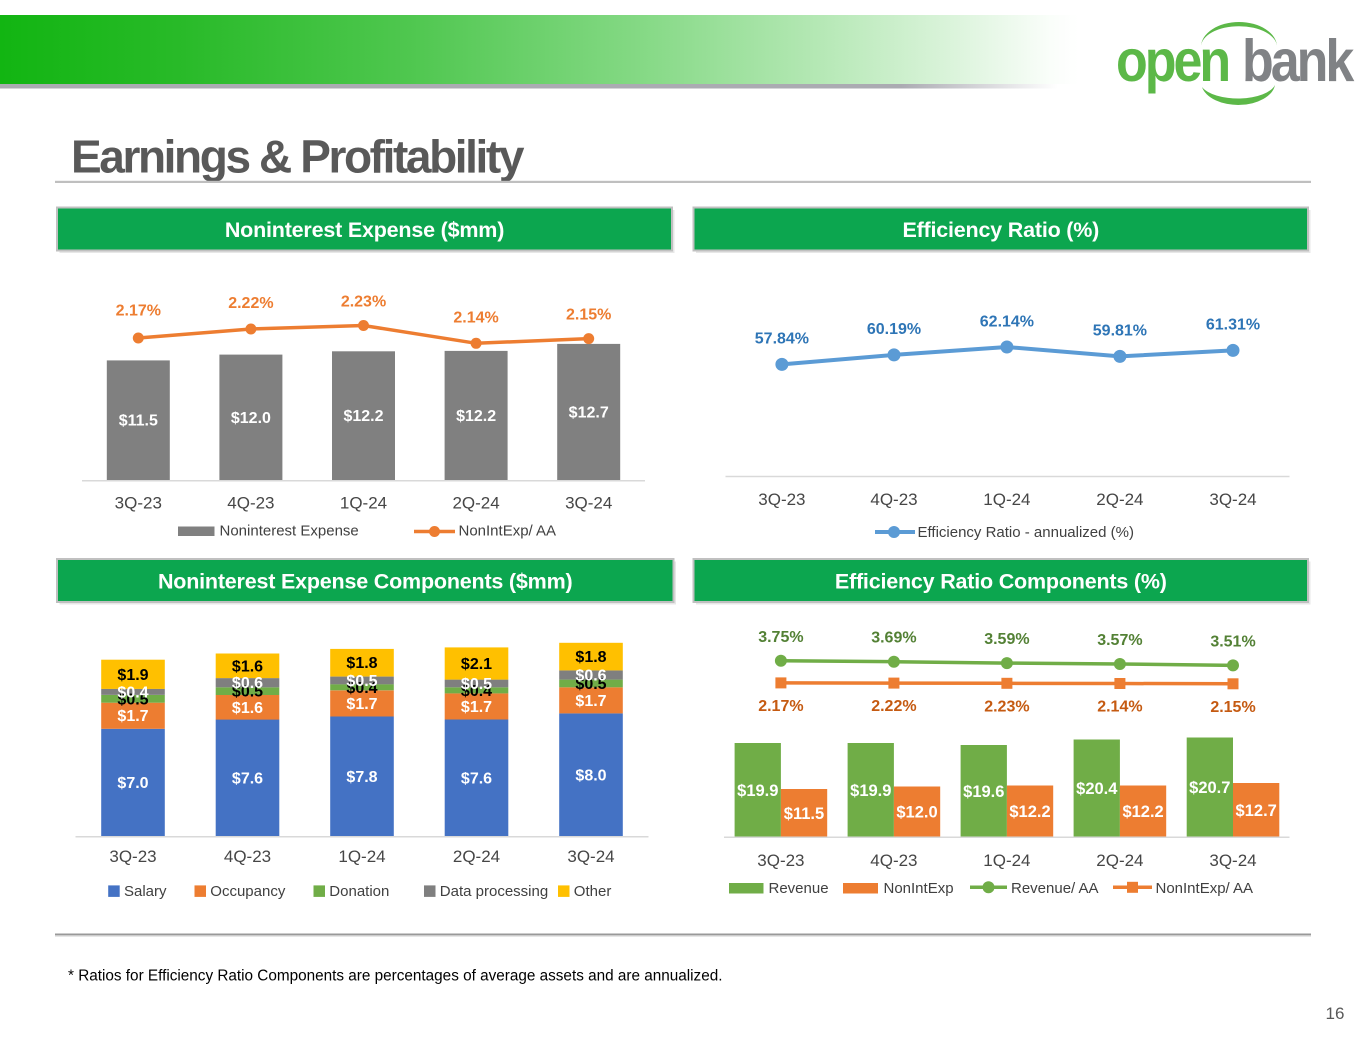 The height and width of the screenshot is (1055, 1365). I want to click on svg-text: Donation, so click(359, 891).